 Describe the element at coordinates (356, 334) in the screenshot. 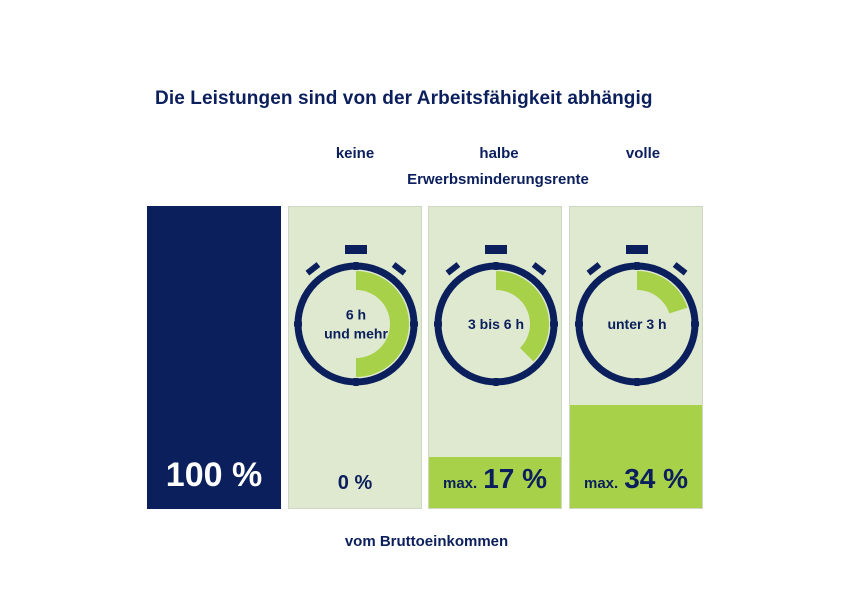

I see `clock-label: und mehr` at that location.